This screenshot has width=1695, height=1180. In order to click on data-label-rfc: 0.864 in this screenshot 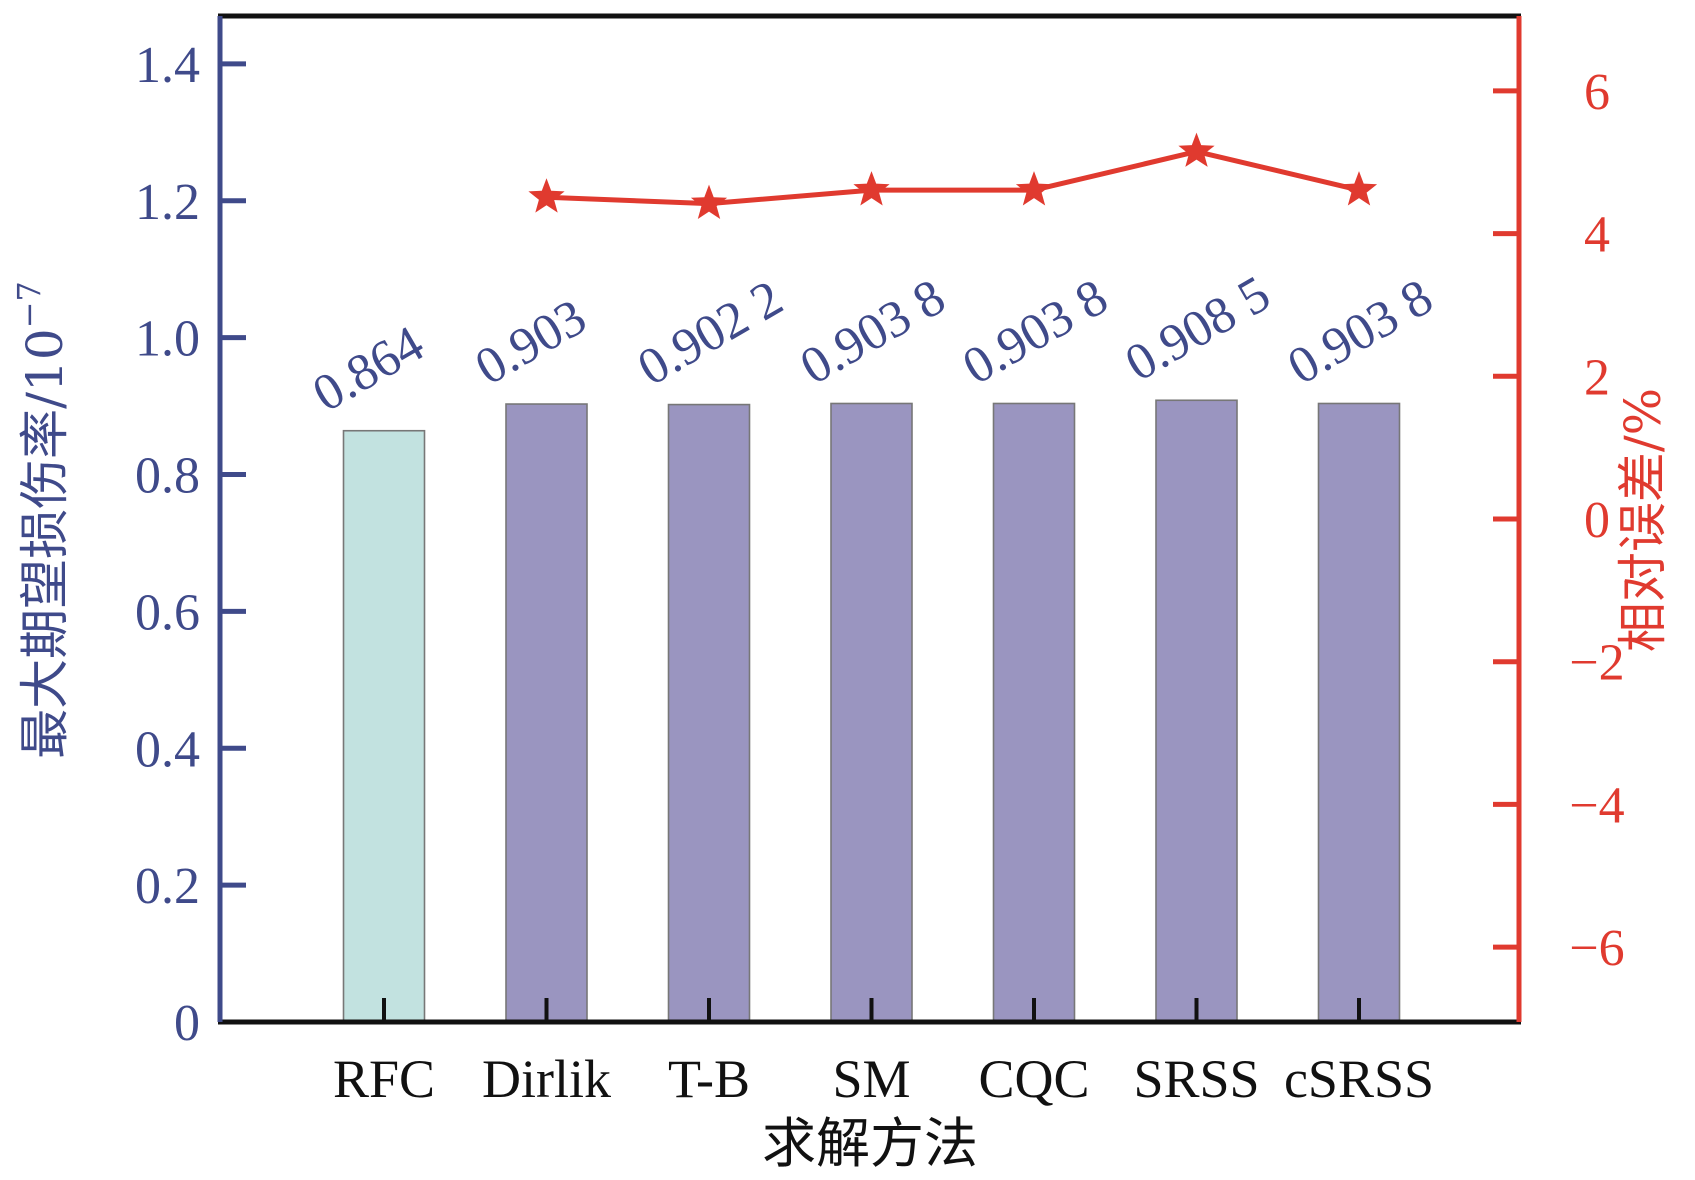, I will do `click(369, 369)`.